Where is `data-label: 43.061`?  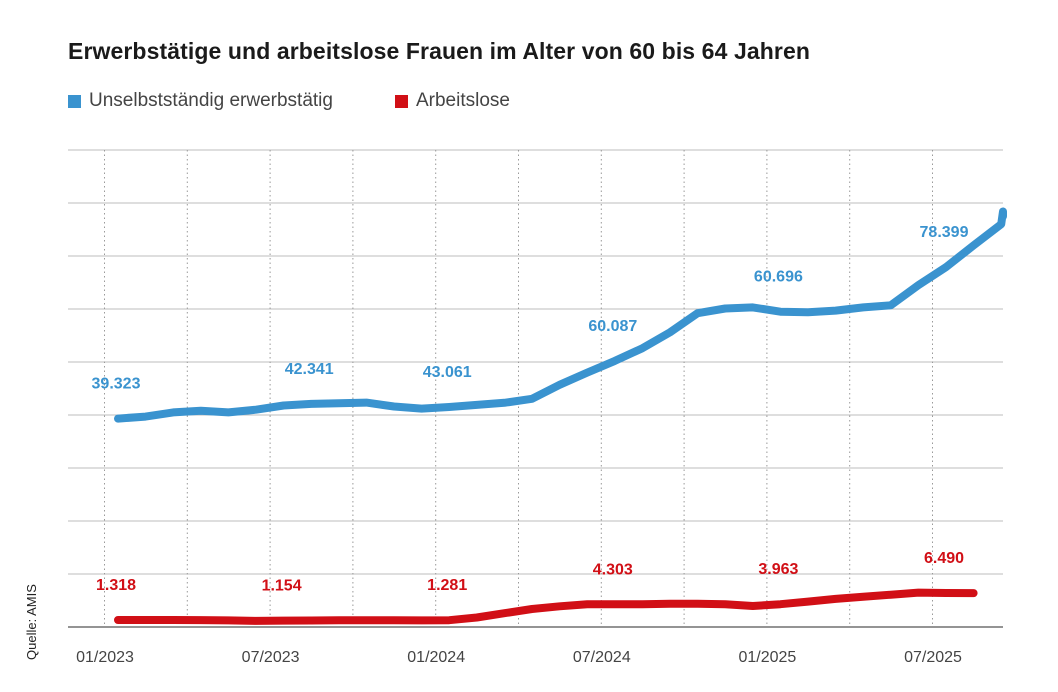
data-label: 43.061 is located at coordinates (447, 372).